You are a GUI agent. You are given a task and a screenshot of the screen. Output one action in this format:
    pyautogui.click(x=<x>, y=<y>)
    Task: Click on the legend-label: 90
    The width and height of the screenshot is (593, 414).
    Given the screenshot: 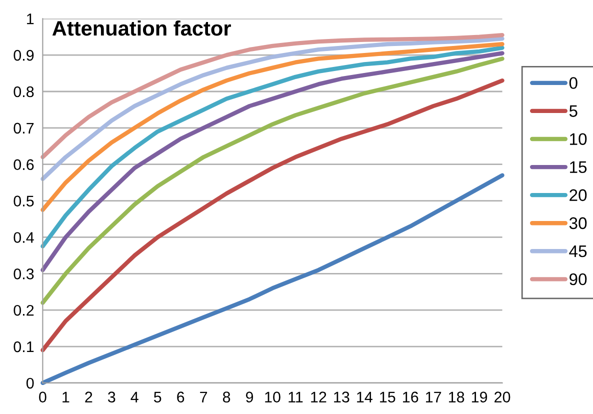 What is the action you would take?
    pyautogui.click(x=578, y=279)
    